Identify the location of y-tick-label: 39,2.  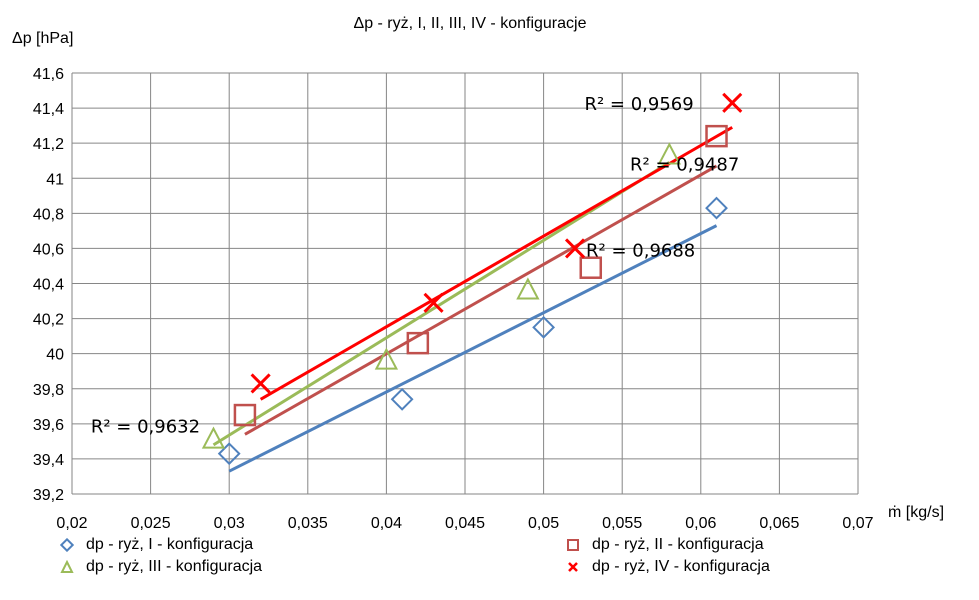
(48, 495).